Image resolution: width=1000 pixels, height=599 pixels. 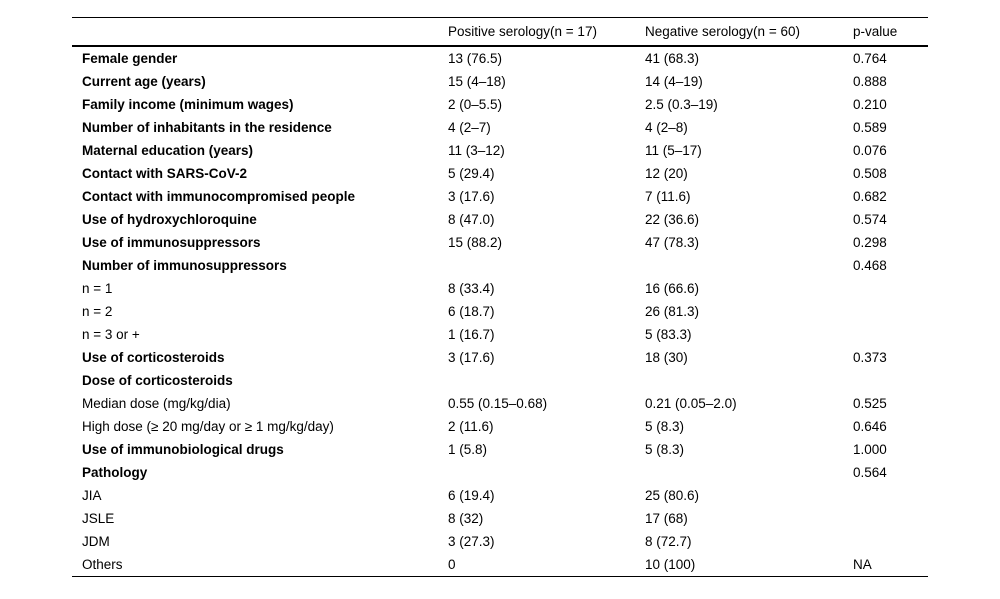 What do you see at coordinates (471, 219) in the screenshot?
I see `positive-serology-value: 8 (47.0)` at bounding box center [471, 219].